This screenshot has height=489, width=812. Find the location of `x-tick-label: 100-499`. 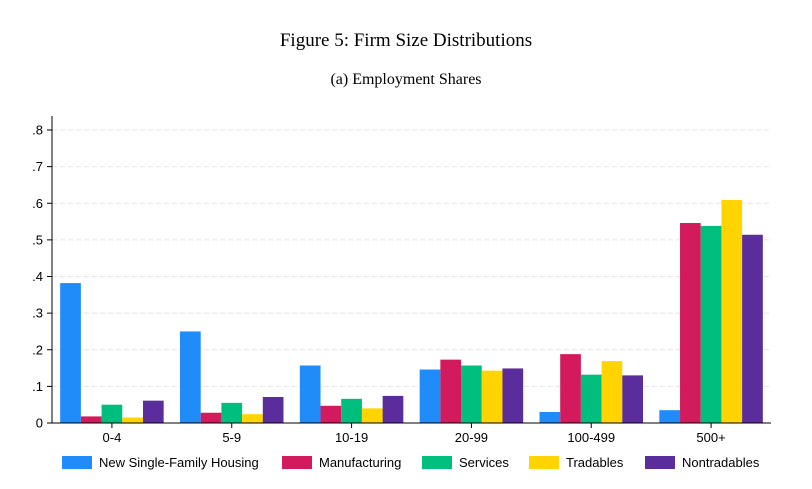

x-tick-label: 100-499 is located at coordinates (591, 437).